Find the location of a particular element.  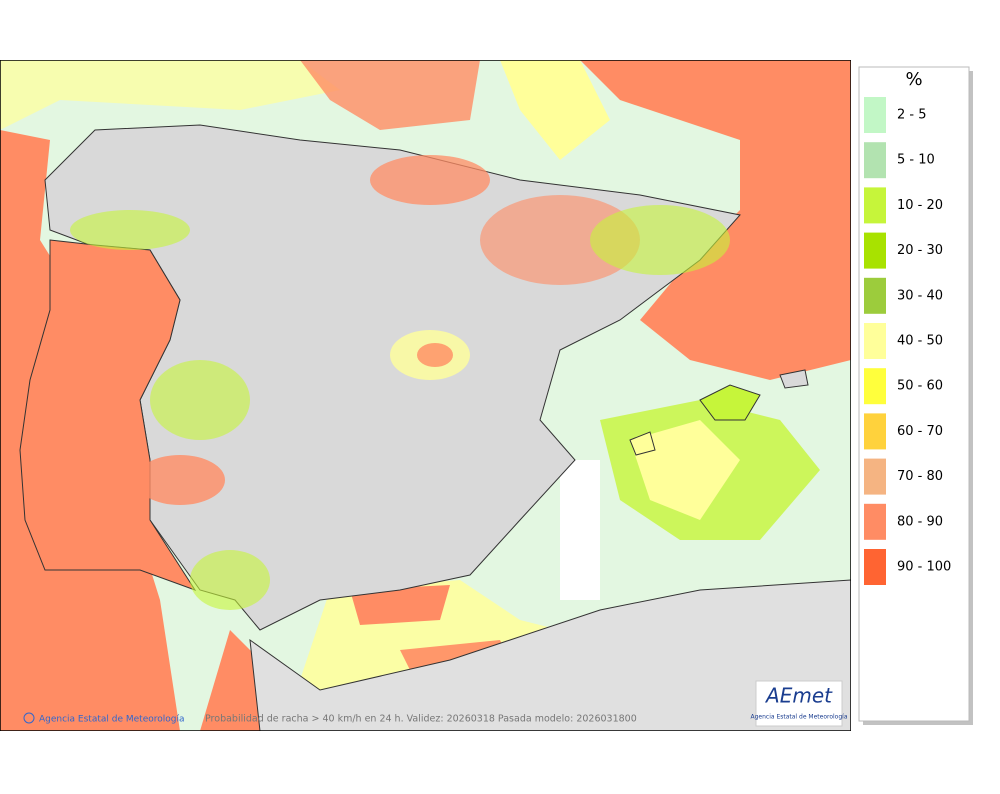

legend-label: 2 - 5 is located at coordinates (912, 115).